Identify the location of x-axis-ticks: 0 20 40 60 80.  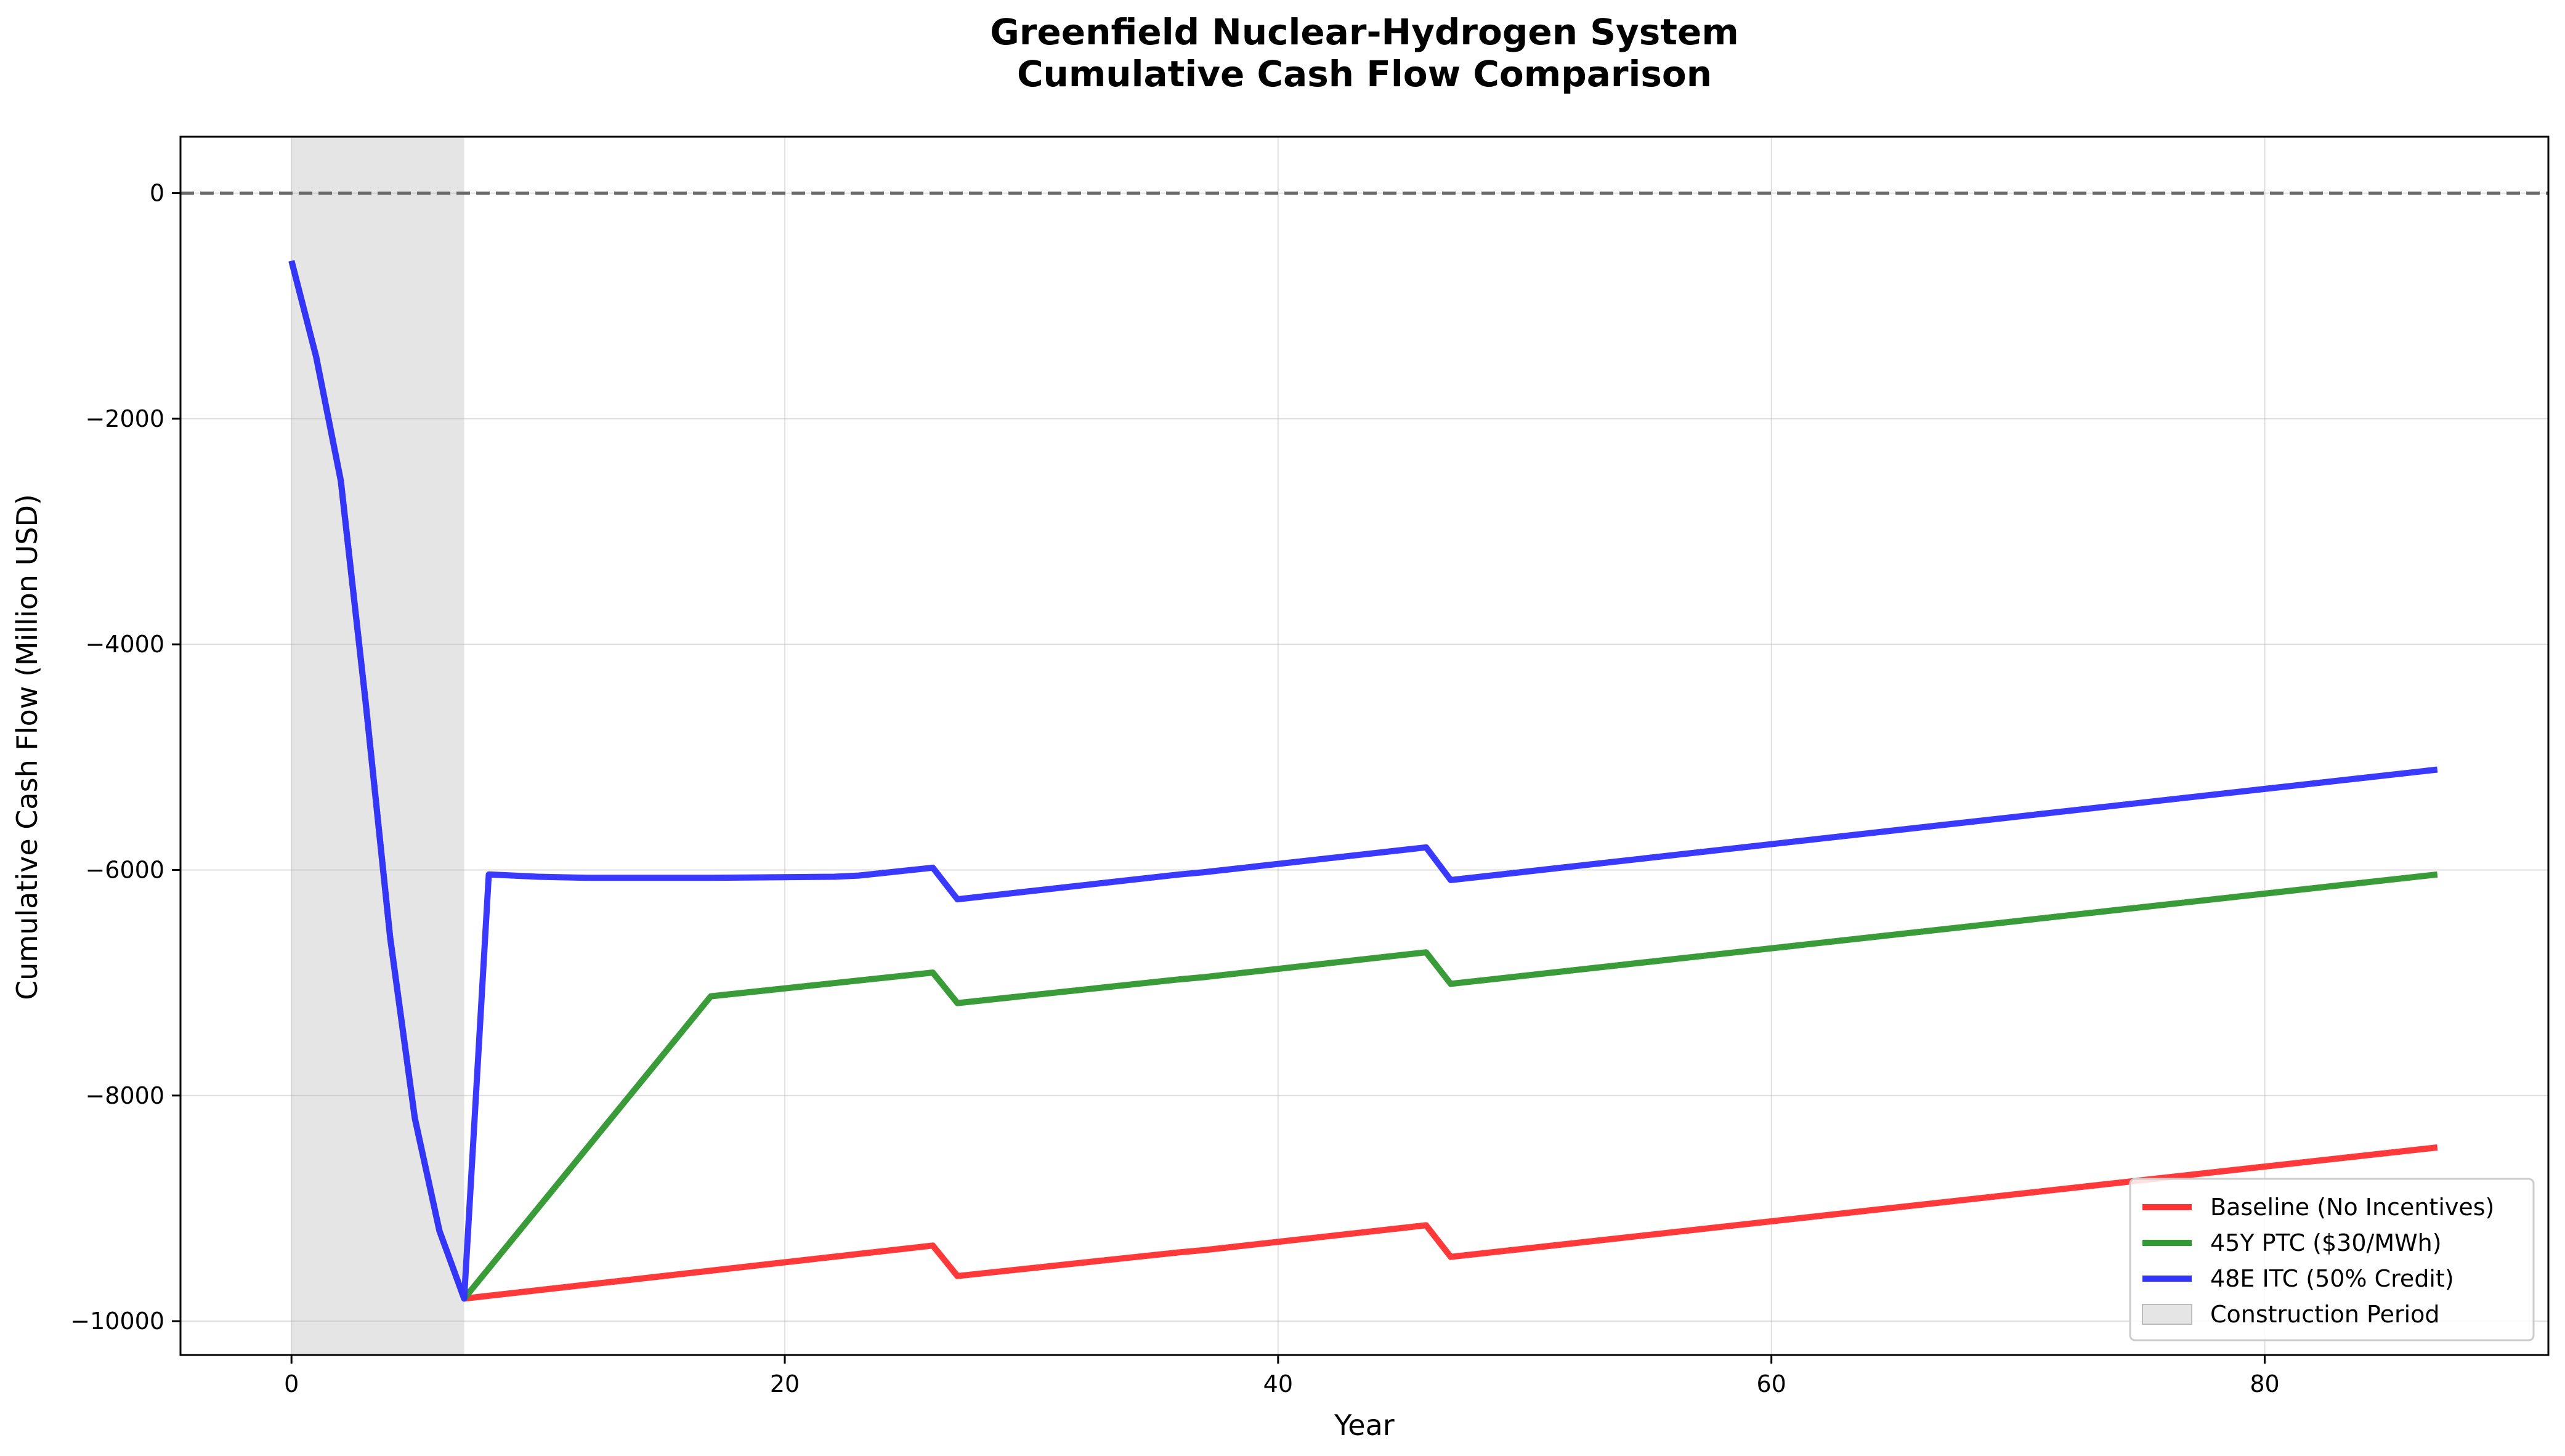
(1282, 1376).